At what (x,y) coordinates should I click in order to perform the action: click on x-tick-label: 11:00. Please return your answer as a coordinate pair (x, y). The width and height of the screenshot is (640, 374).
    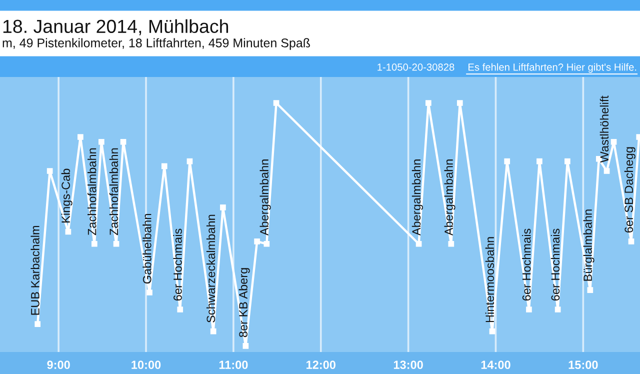
    Looking at the image, I should click on (233, 365).